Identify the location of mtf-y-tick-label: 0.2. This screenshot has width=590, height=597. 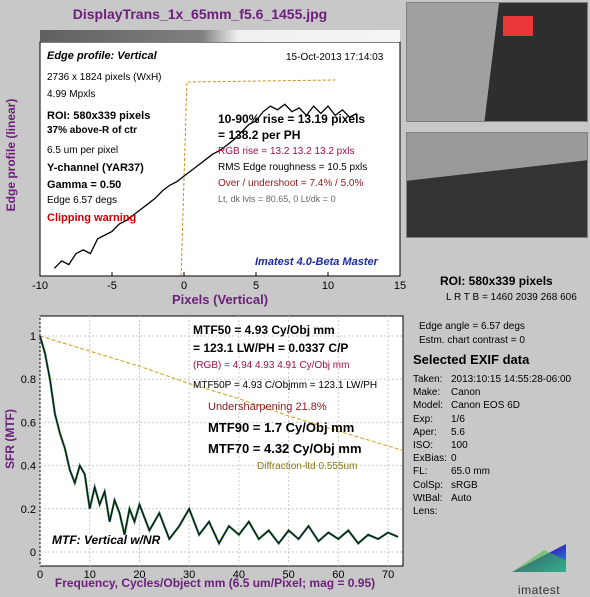
(28, 510).